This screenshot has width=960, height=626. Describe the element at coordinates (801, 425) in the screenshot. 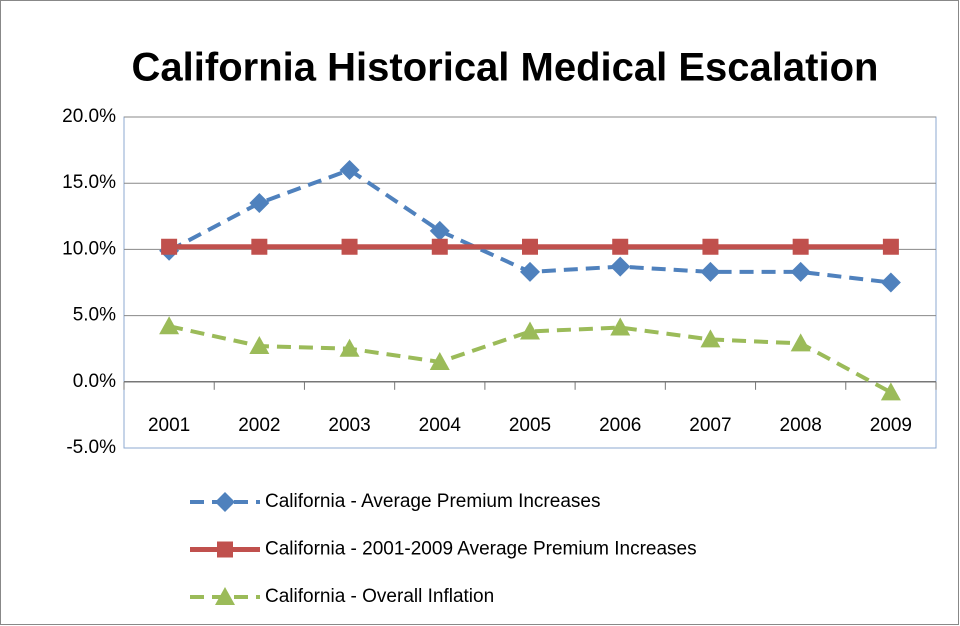

I see `x-tick-label: 2008` at that location.